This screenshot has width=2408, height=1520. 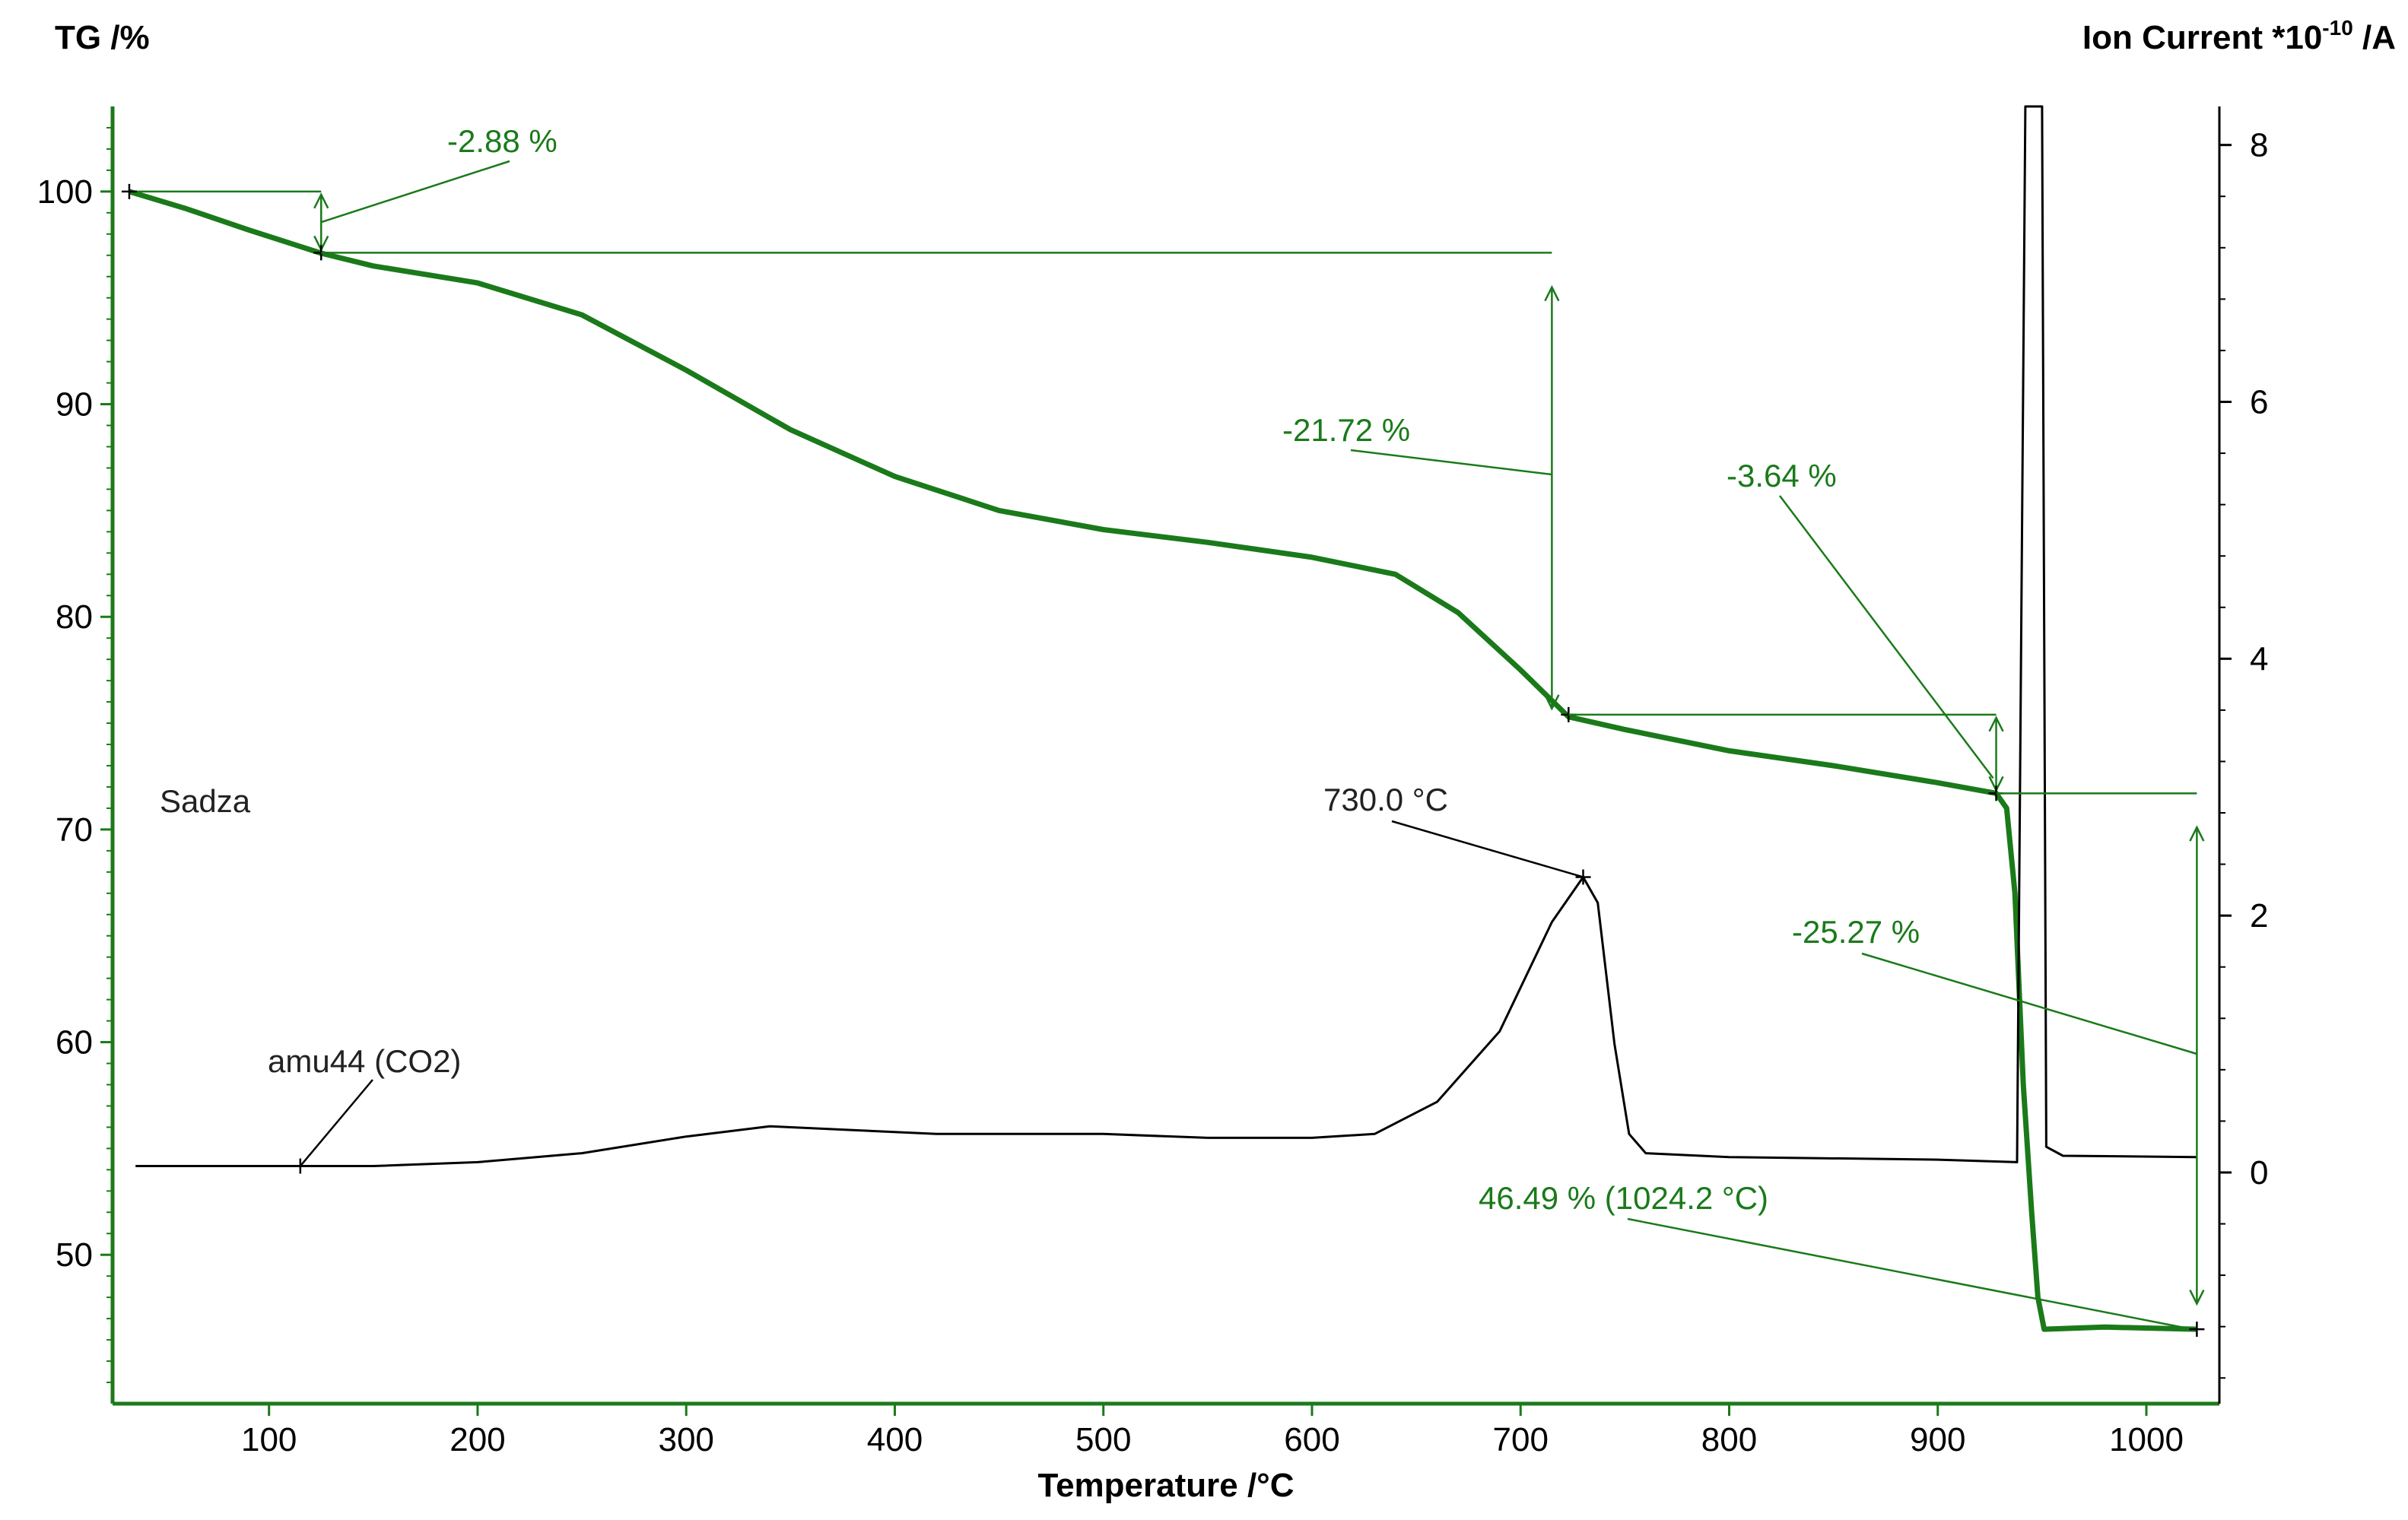 I want to click on y-right-tick-label: 6, so click(x=2259, y=401).